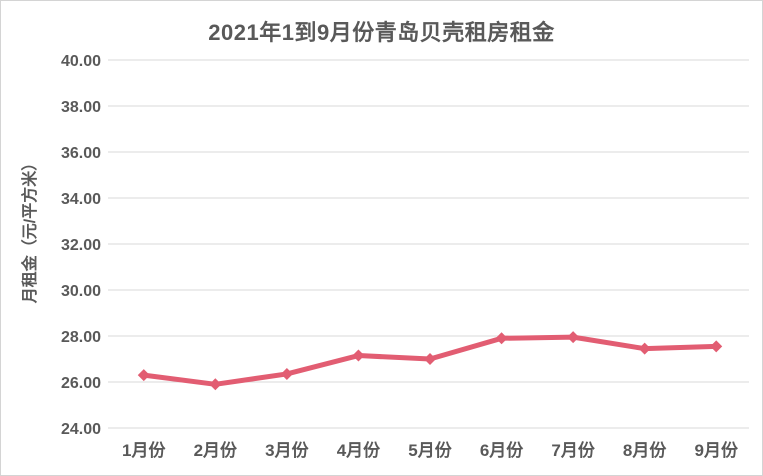  Describe the element at coordinates (81, 199) in the screenshot. I see `y-tick-label: 34.00` at that location.